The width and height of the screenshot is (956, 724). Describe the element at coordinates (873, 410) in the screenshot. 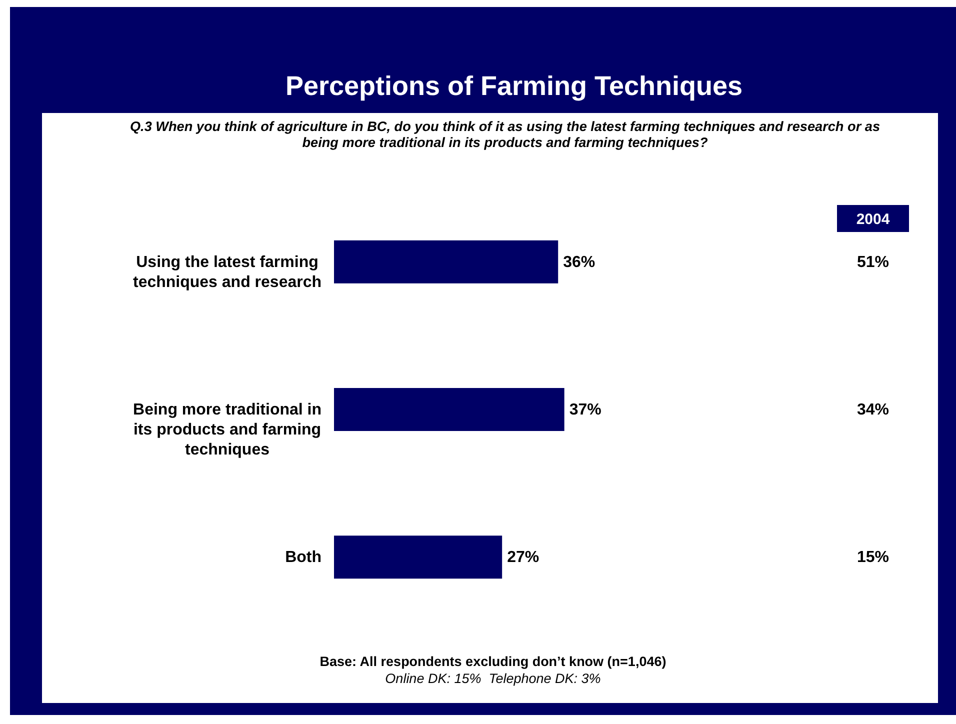

I see `text: 34%` at that location.